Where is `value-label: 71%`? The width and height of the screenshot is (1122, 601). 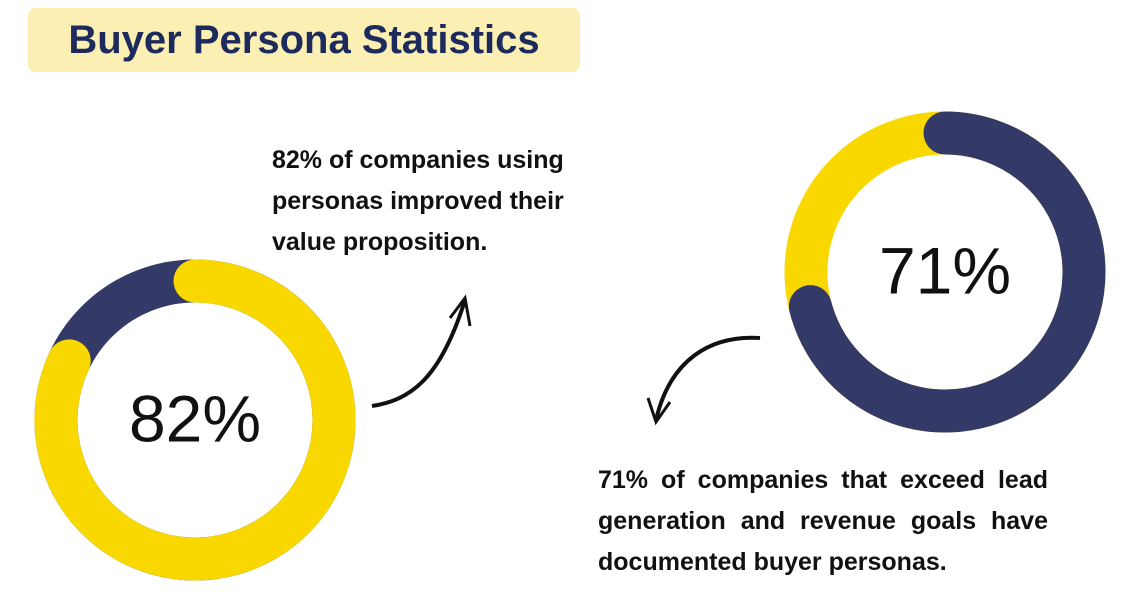
value-label: 71% is located at coordinates (945, 270).